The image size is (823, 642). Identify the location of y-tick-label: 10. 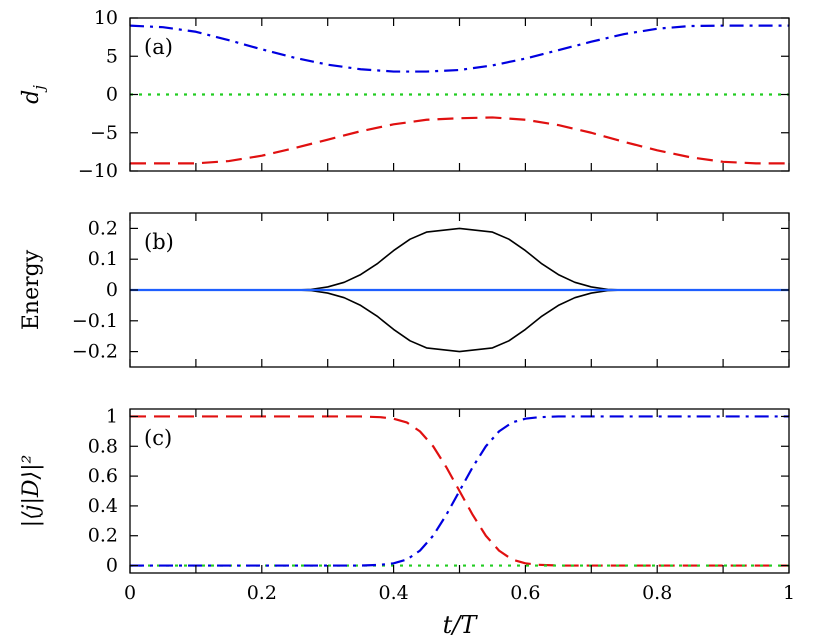
(106, 18).